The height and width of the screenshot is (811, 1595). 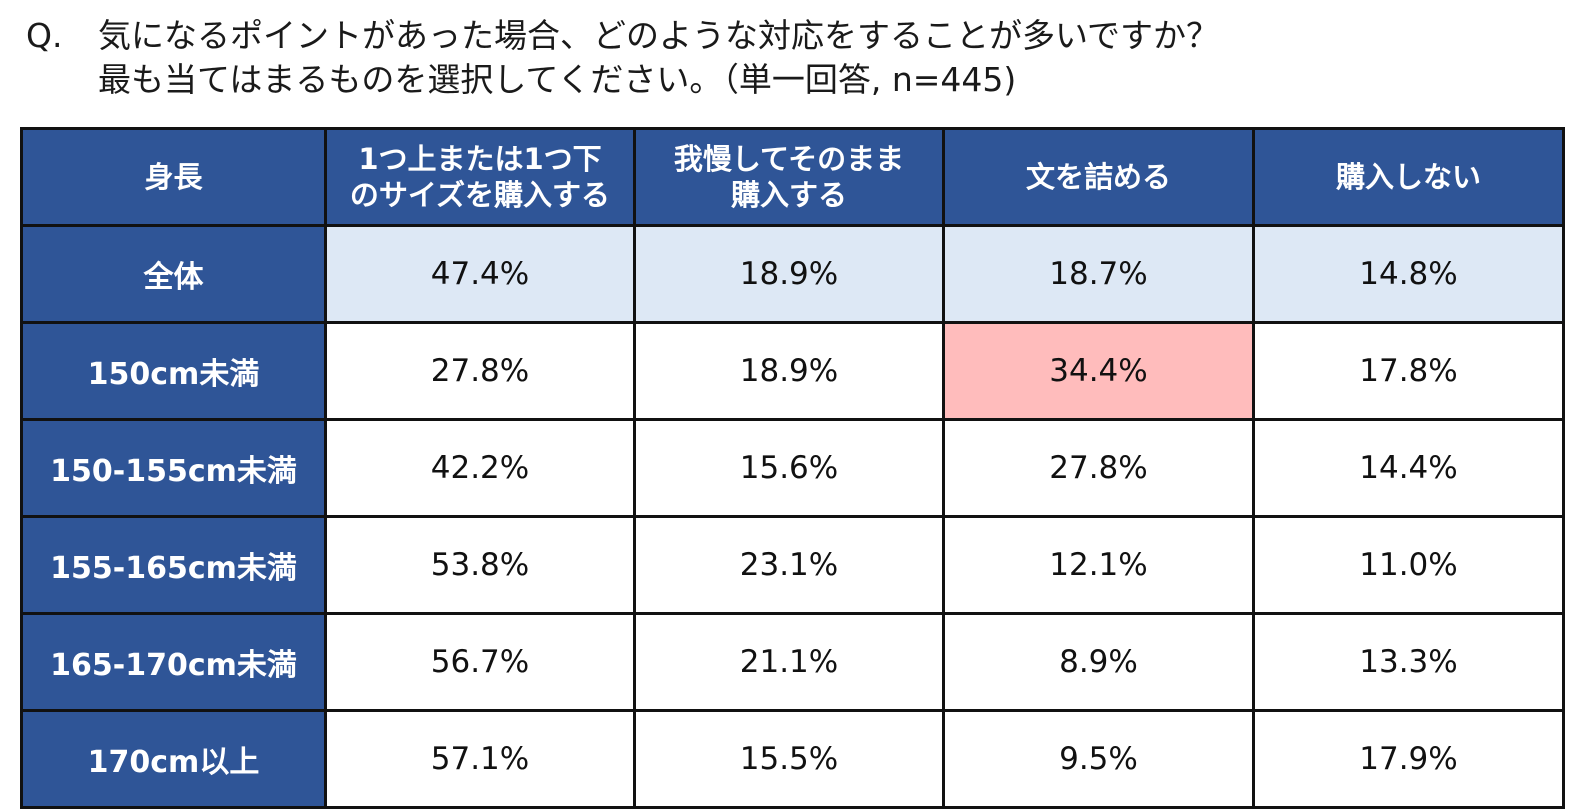 What do you see at coordinates (173, 371) in the screenshot?
I see `row-label: 150cm未満` at bounding box center [173, 371].